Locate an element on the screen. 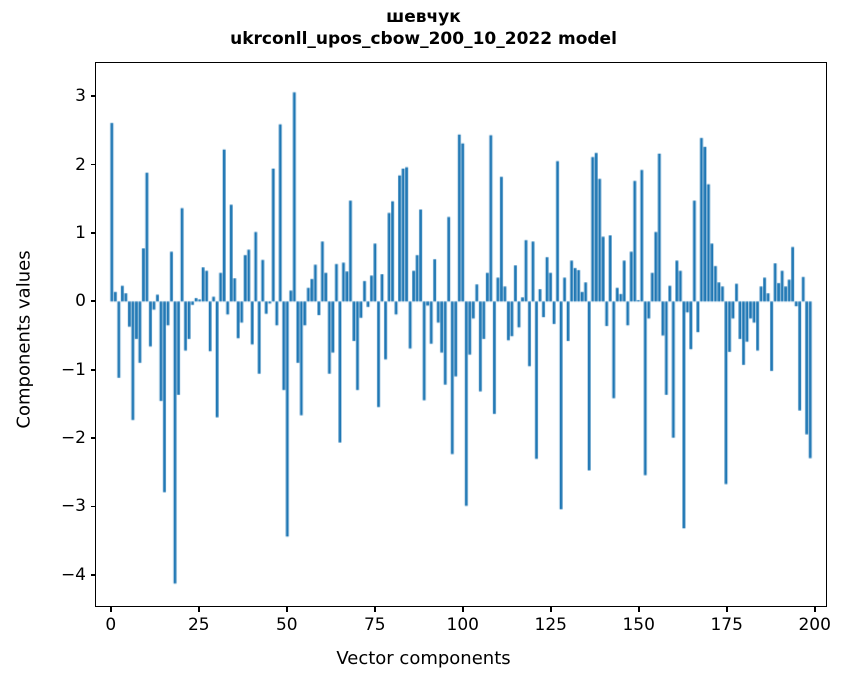  x-tick-label: 25 is located at coordinates (198, 625).